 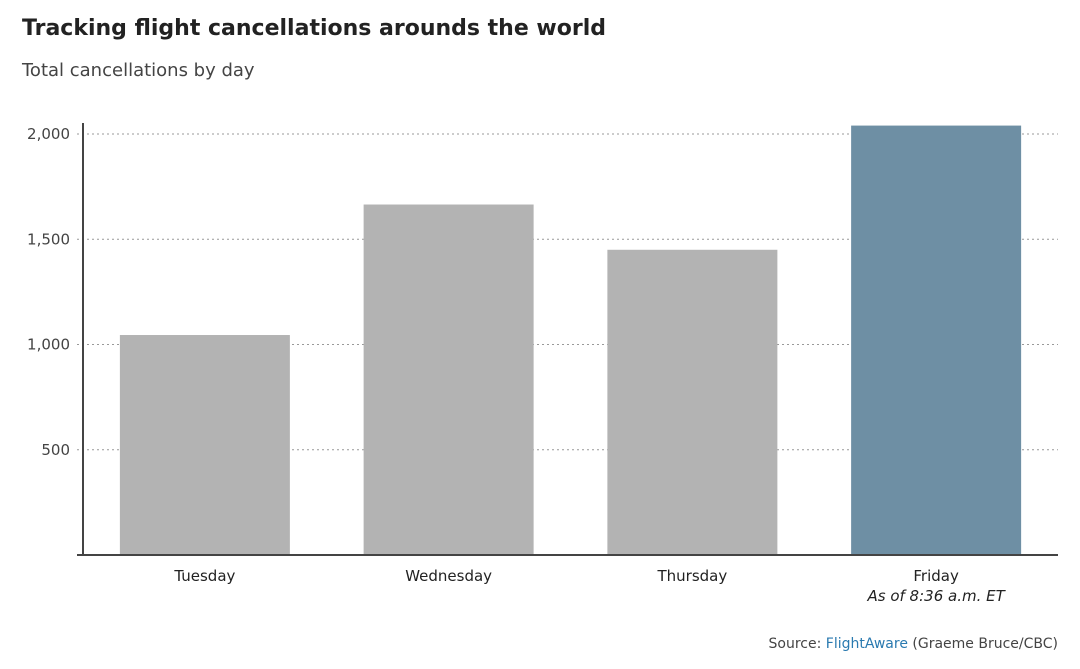 I want to click on x-tick-label: Tuesday, so click(x=204, y=576).